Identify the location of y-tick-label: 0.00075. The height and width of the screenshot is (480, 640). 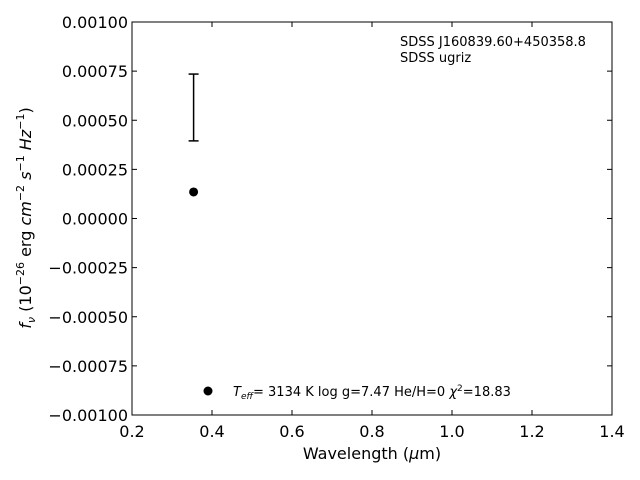
(95, 71).